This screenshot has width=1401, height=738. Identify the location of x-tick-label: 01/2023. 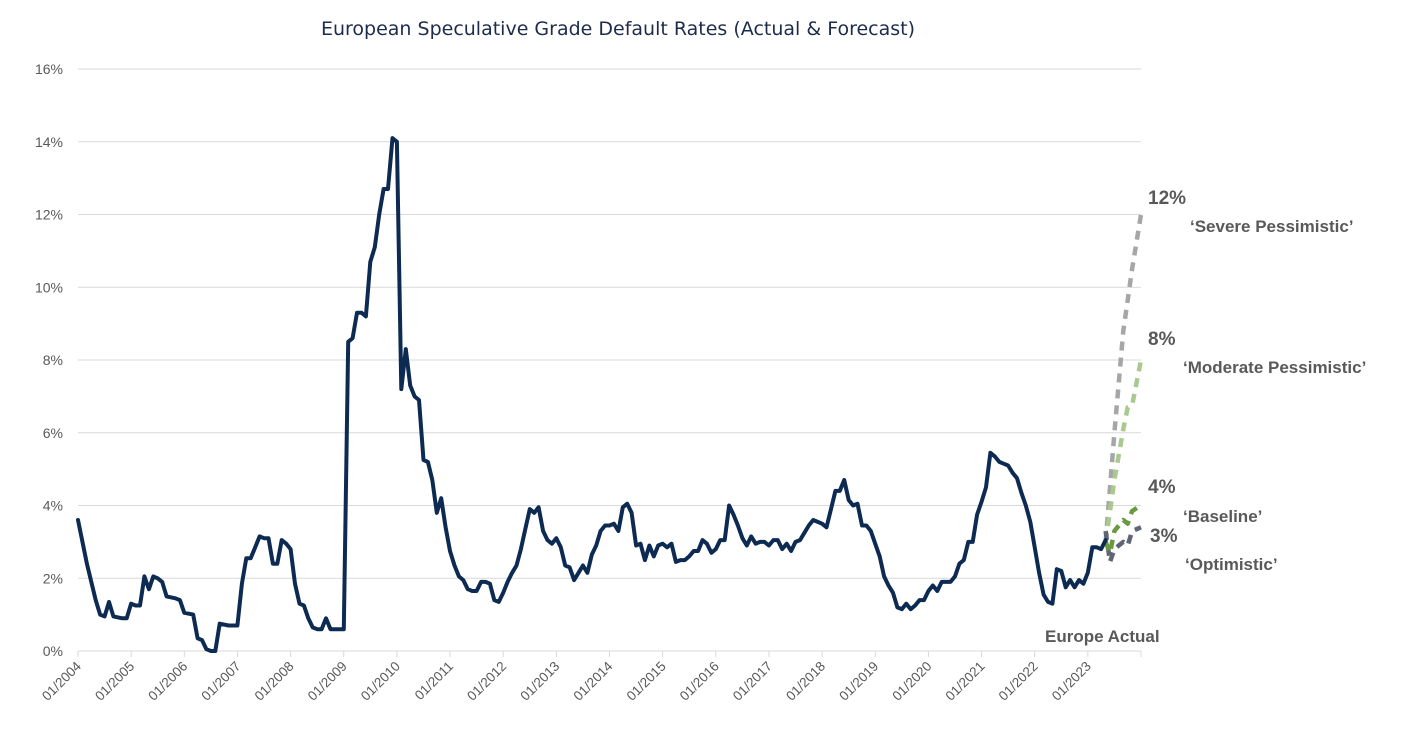
(1071, 681).